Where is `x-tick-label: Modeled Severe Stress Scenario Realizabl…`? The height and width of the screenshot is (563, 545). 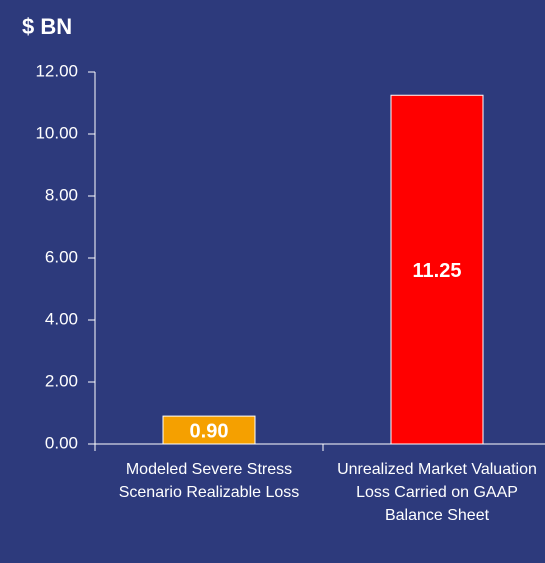
x-tick-label: Modeled Severe Stress Scenario Realizabl… is located at coordinates (209, 481).